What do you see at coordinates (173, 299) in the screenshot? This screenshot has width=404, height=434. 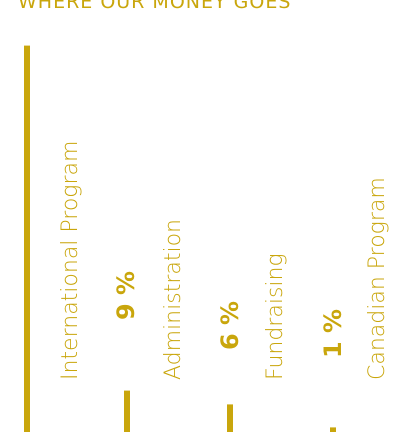 I see `category-label: Administration` at bounding box center [173, 299].